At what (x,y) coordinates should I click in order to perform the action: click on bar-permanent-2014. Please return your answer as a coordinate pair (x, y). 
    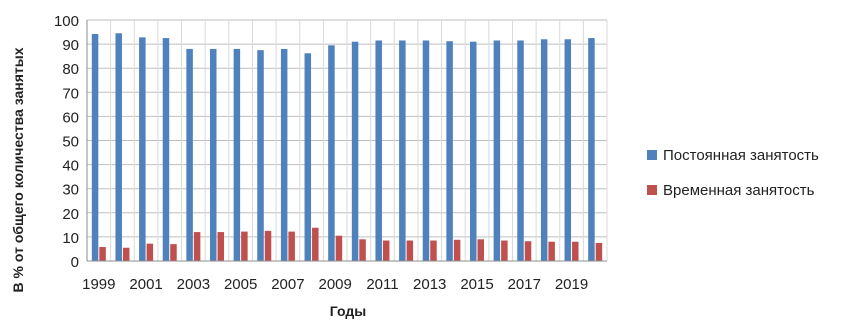
    Looking at the image, I should click on (449, 151).